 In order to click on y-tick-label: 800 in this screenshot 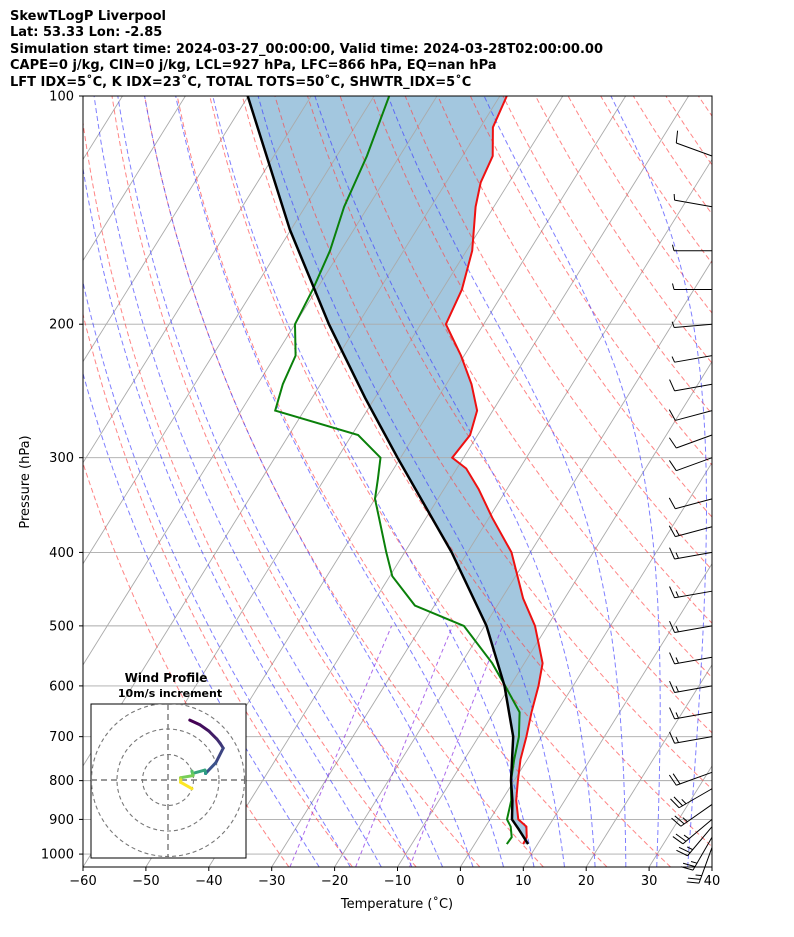, I will do `click(61, 781)`.